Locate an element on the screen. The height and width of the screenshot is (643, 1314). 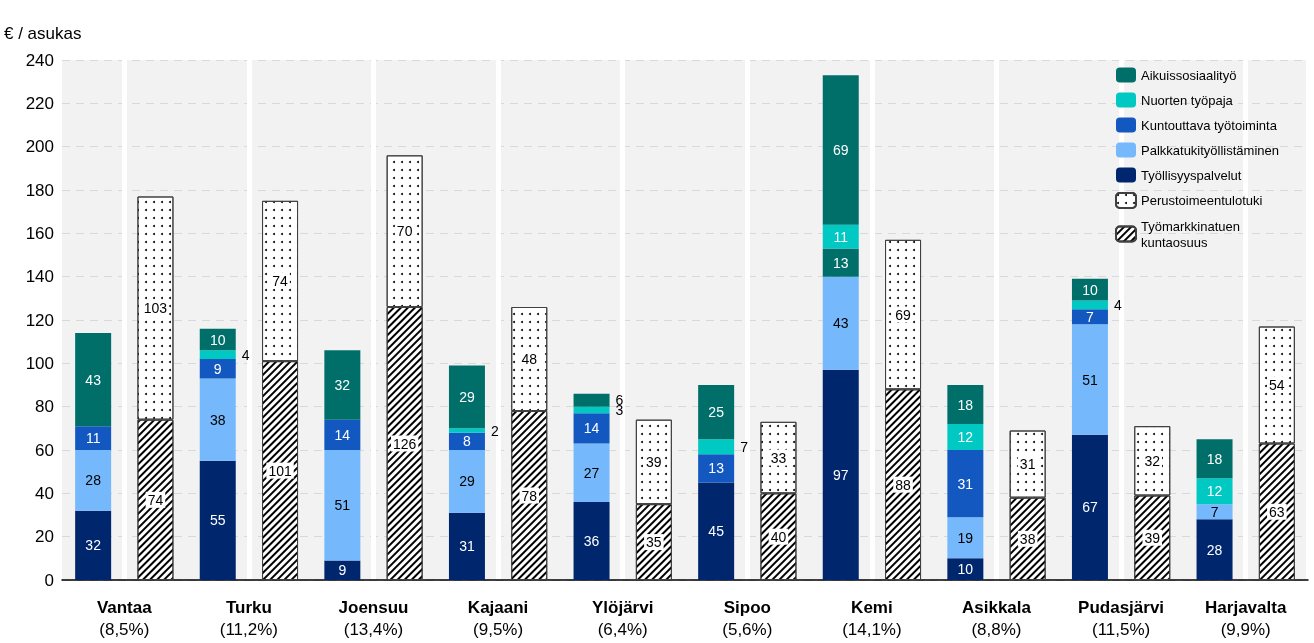
y-axis-title: € / asukas is located at coordinates (43, 33).